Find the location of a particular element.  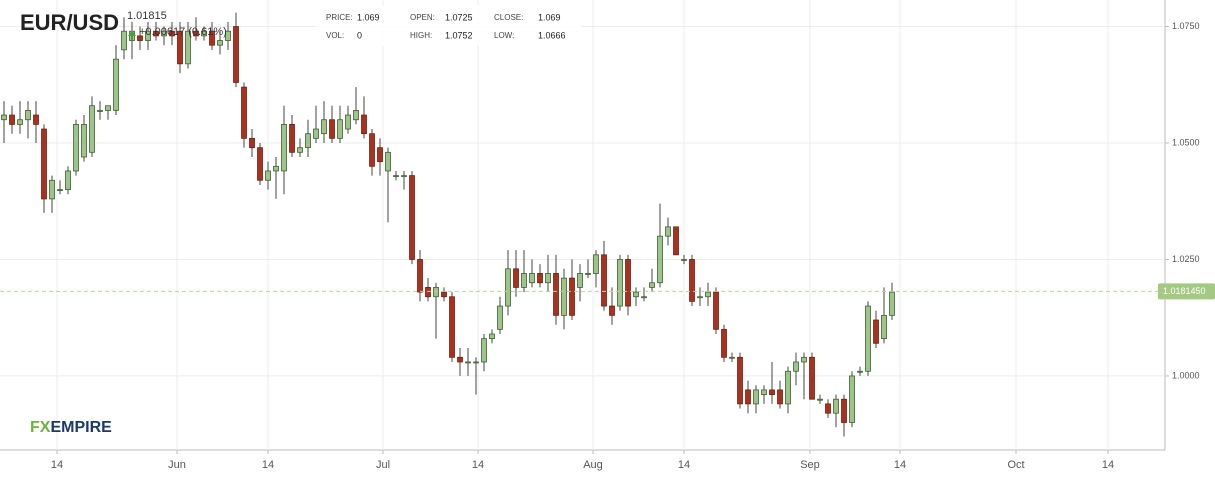

info-box is located at coordinates (449, 26).